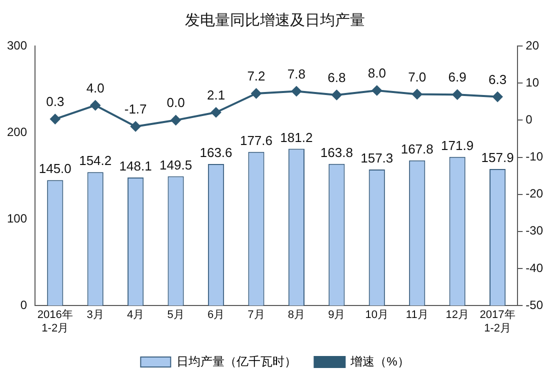 This screenshot has width=554, height=382. Describe the element at coordinates (175, 315) in the screenshot. I see `x-tick-label: 5月` at that location.